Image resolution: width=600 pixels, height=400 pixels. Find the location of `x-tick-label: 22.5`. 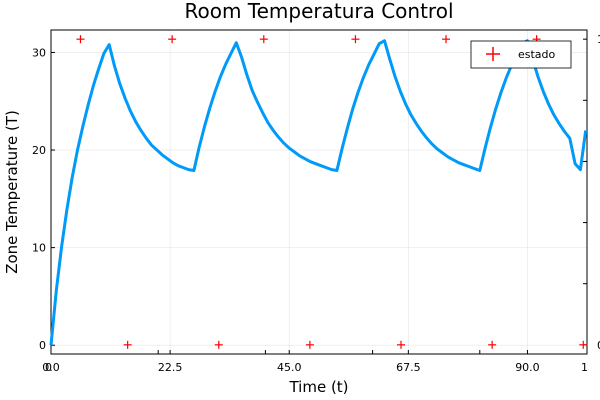

x-tick-label: 22.5 is located at coordinates (170, 367).